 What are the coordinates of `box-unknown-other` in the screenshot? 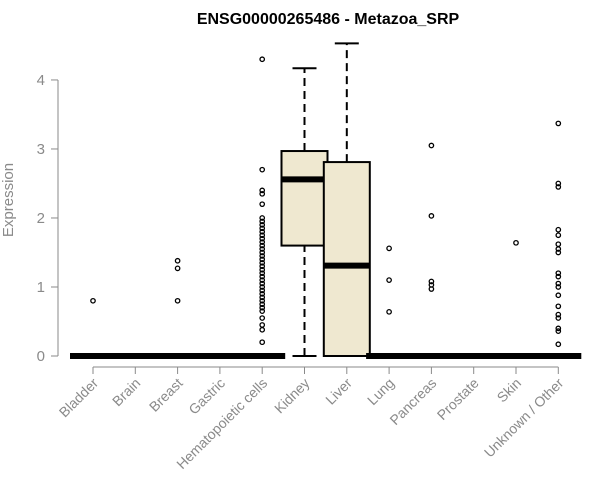 It's located at (558, 239).